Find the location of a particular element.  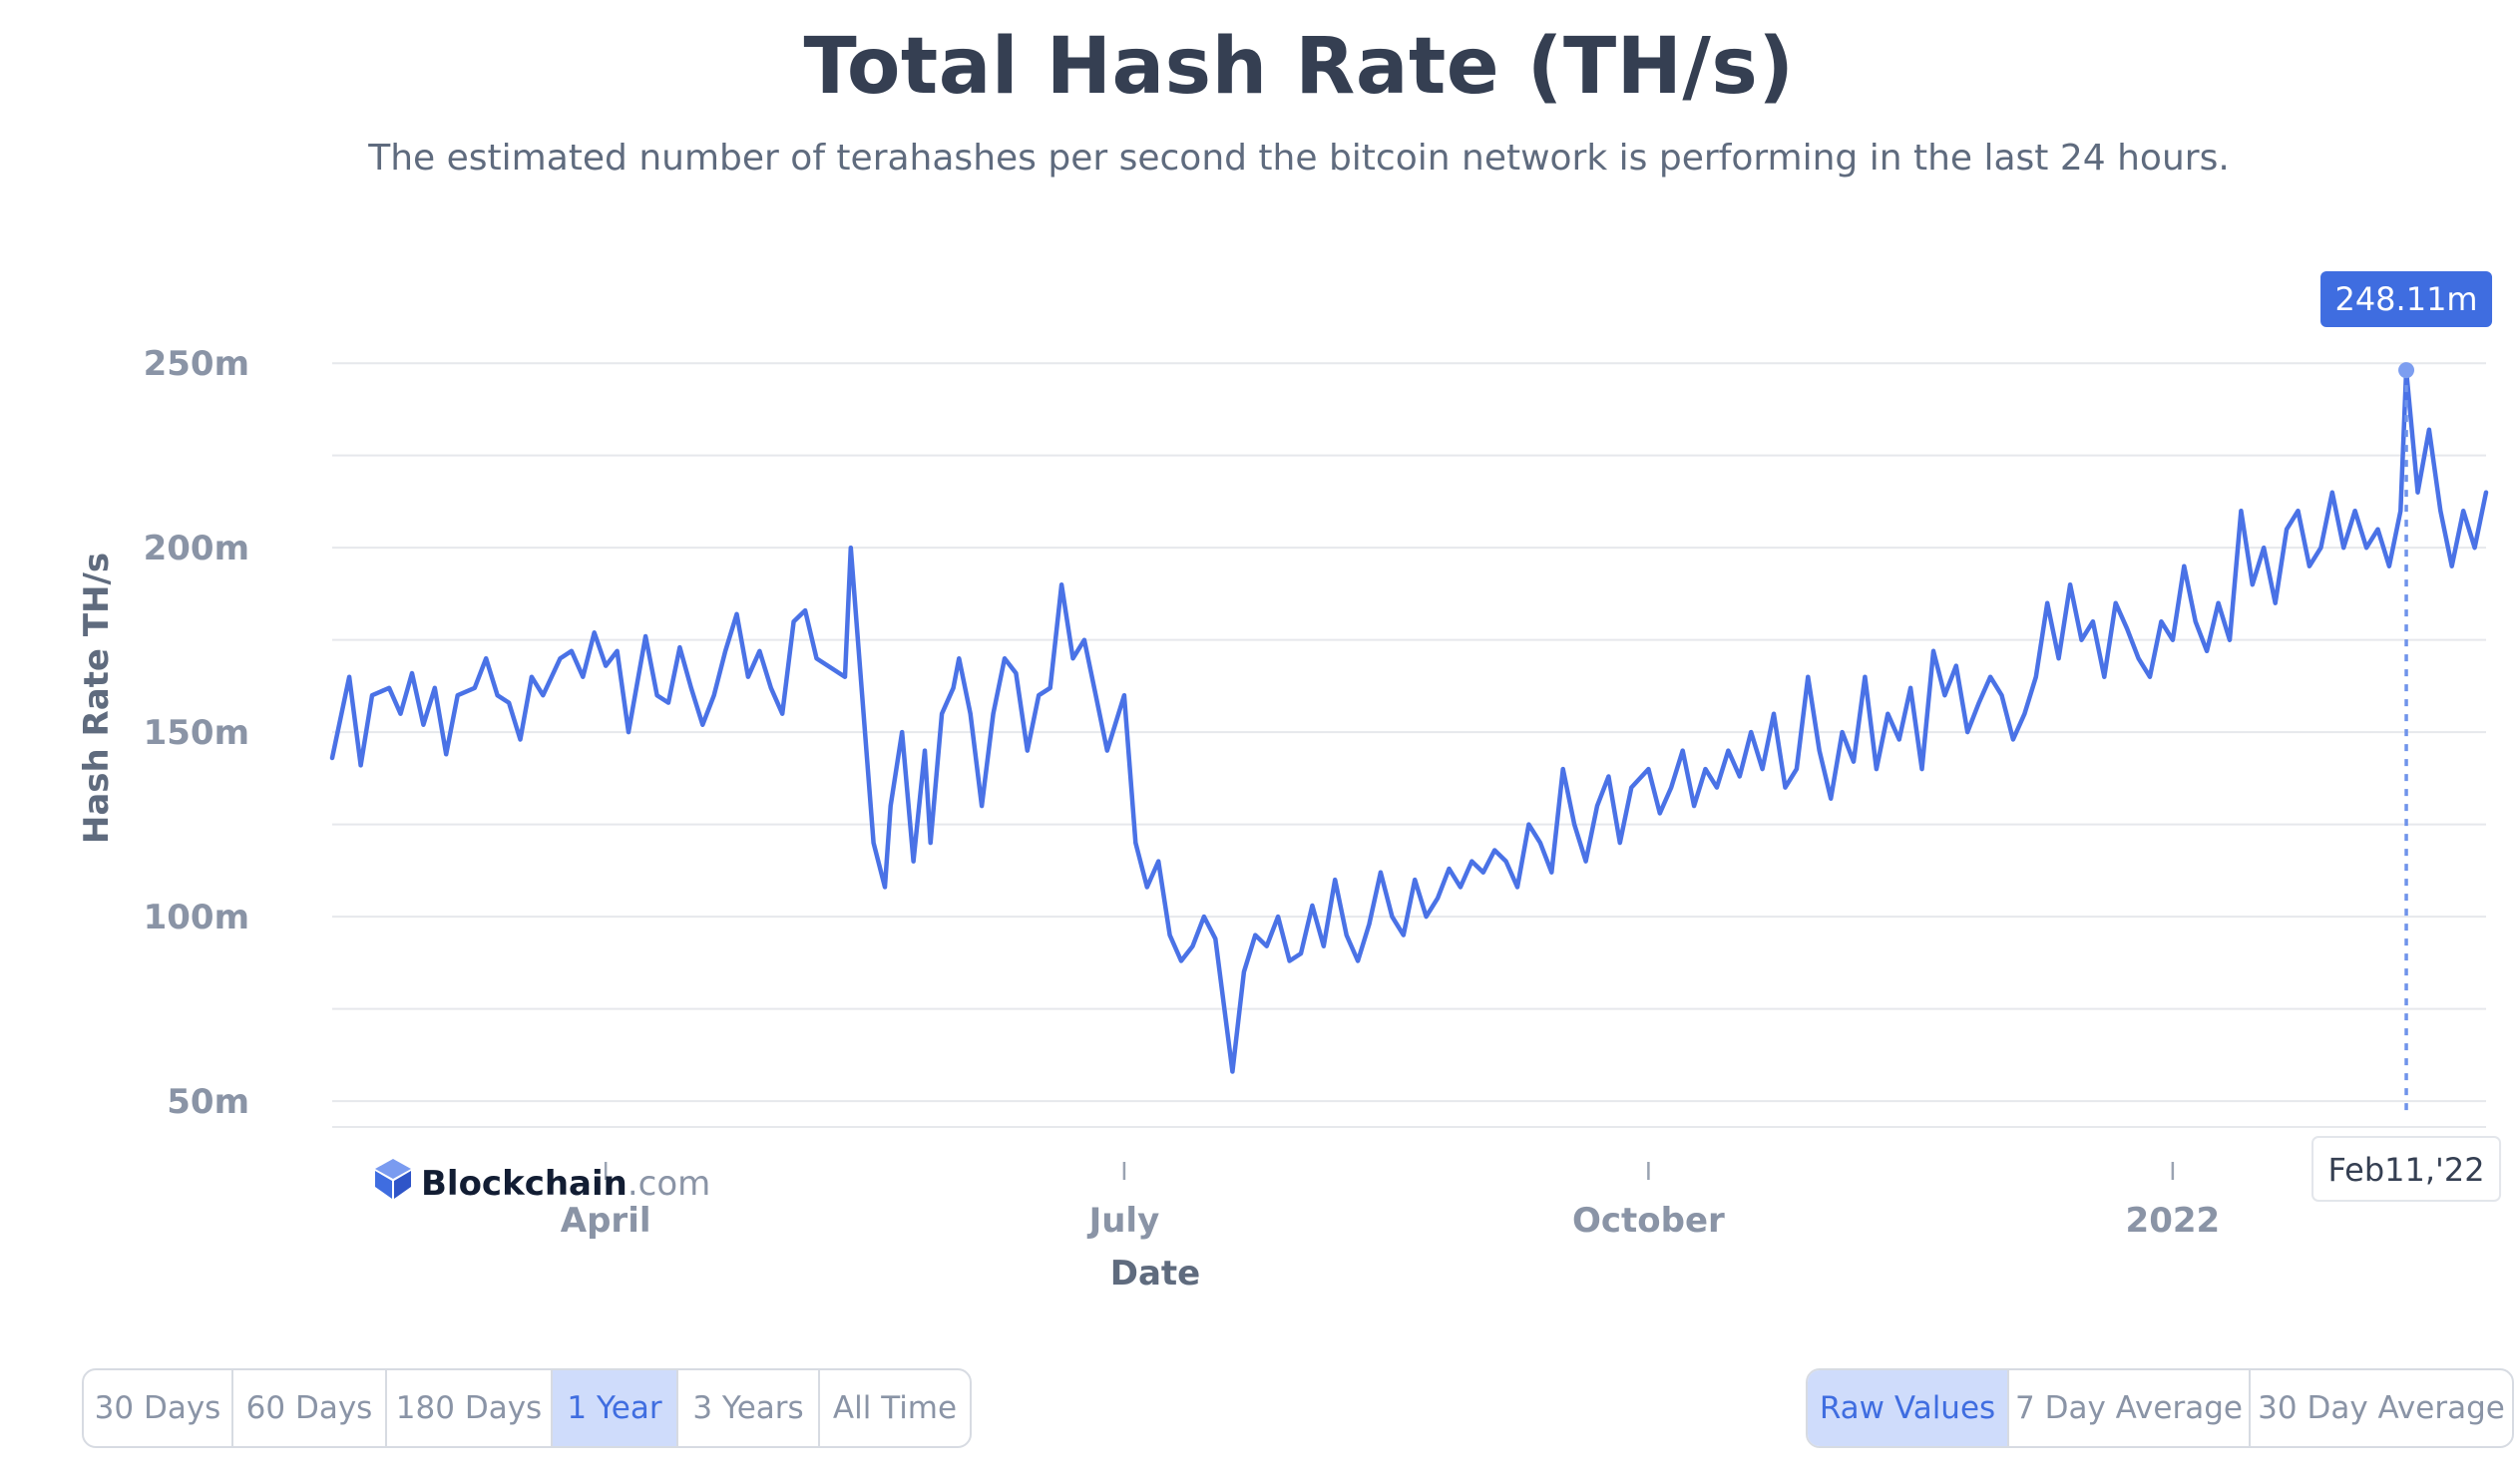

range-180-days-button: 180 Days is located at coordinates (470, 1408).